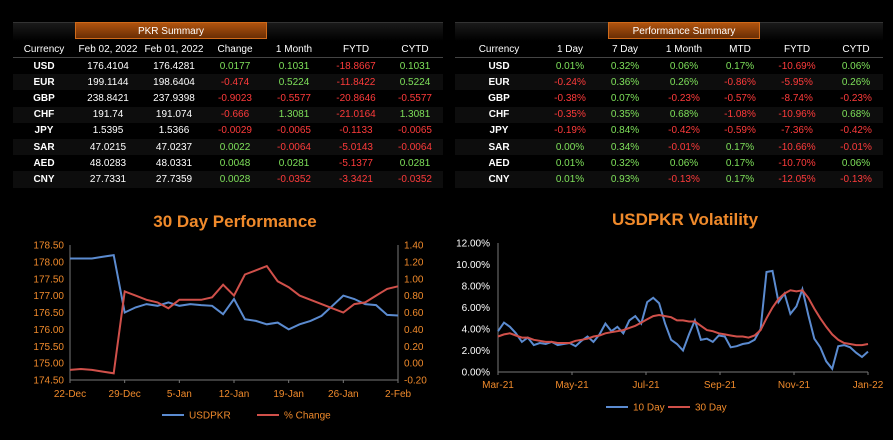 This screenshot has height=440, width=893. What do you see at coordinates (415, 163) in the screenshot?
I see `value-cell: 0.0281` at bounding box center [415, 163].